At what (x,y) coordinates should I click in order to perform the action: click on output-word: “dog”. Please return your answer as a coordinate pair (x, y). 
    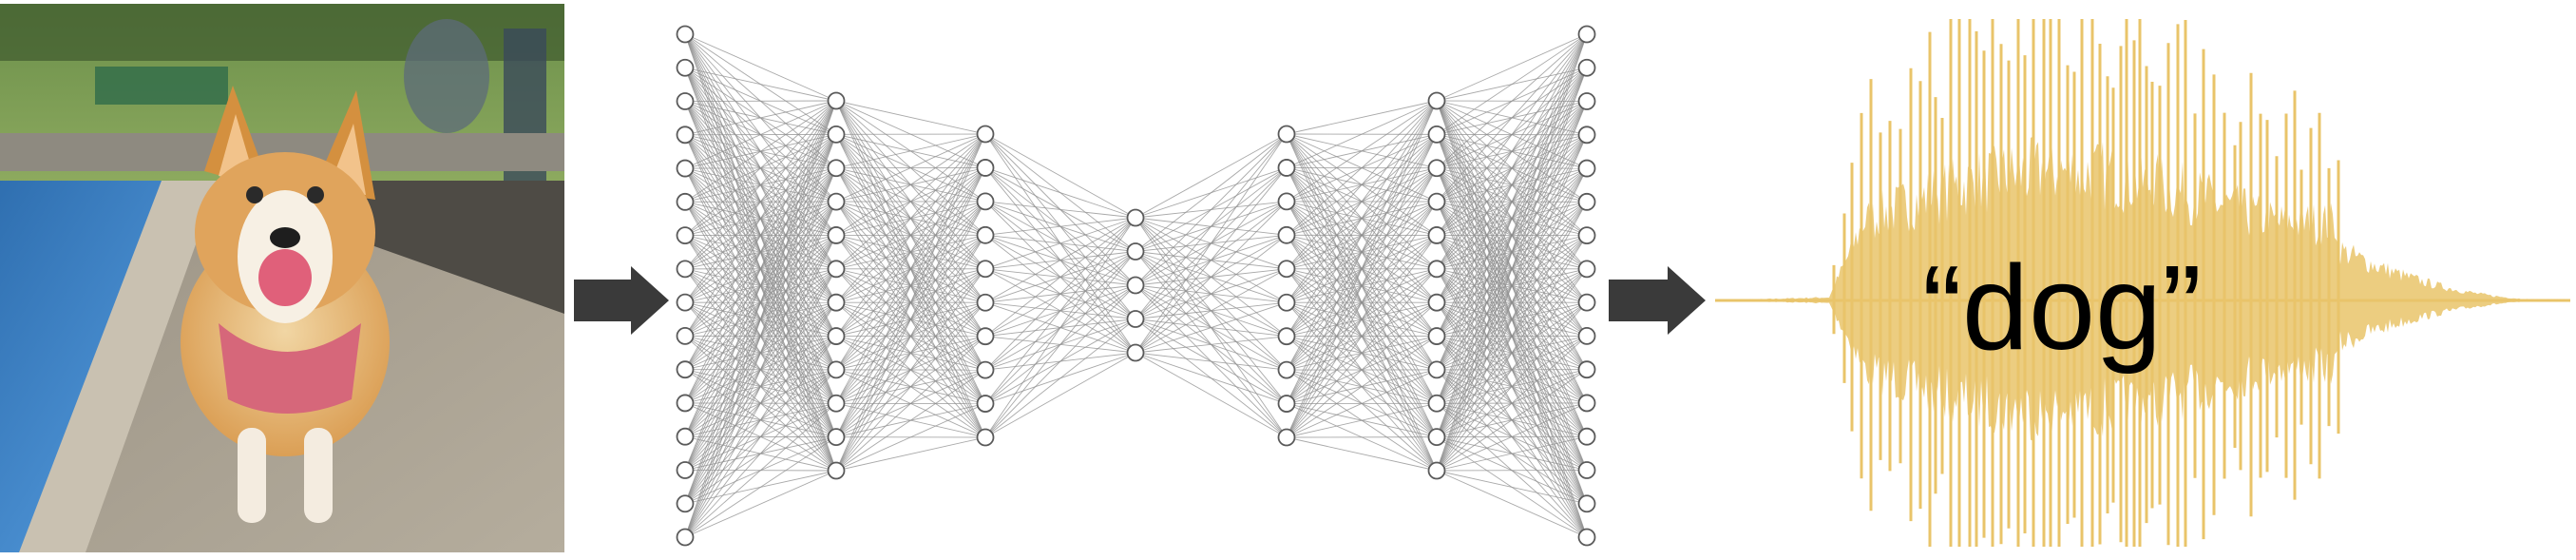
    Looking at the image, I should click on (2062, 308).